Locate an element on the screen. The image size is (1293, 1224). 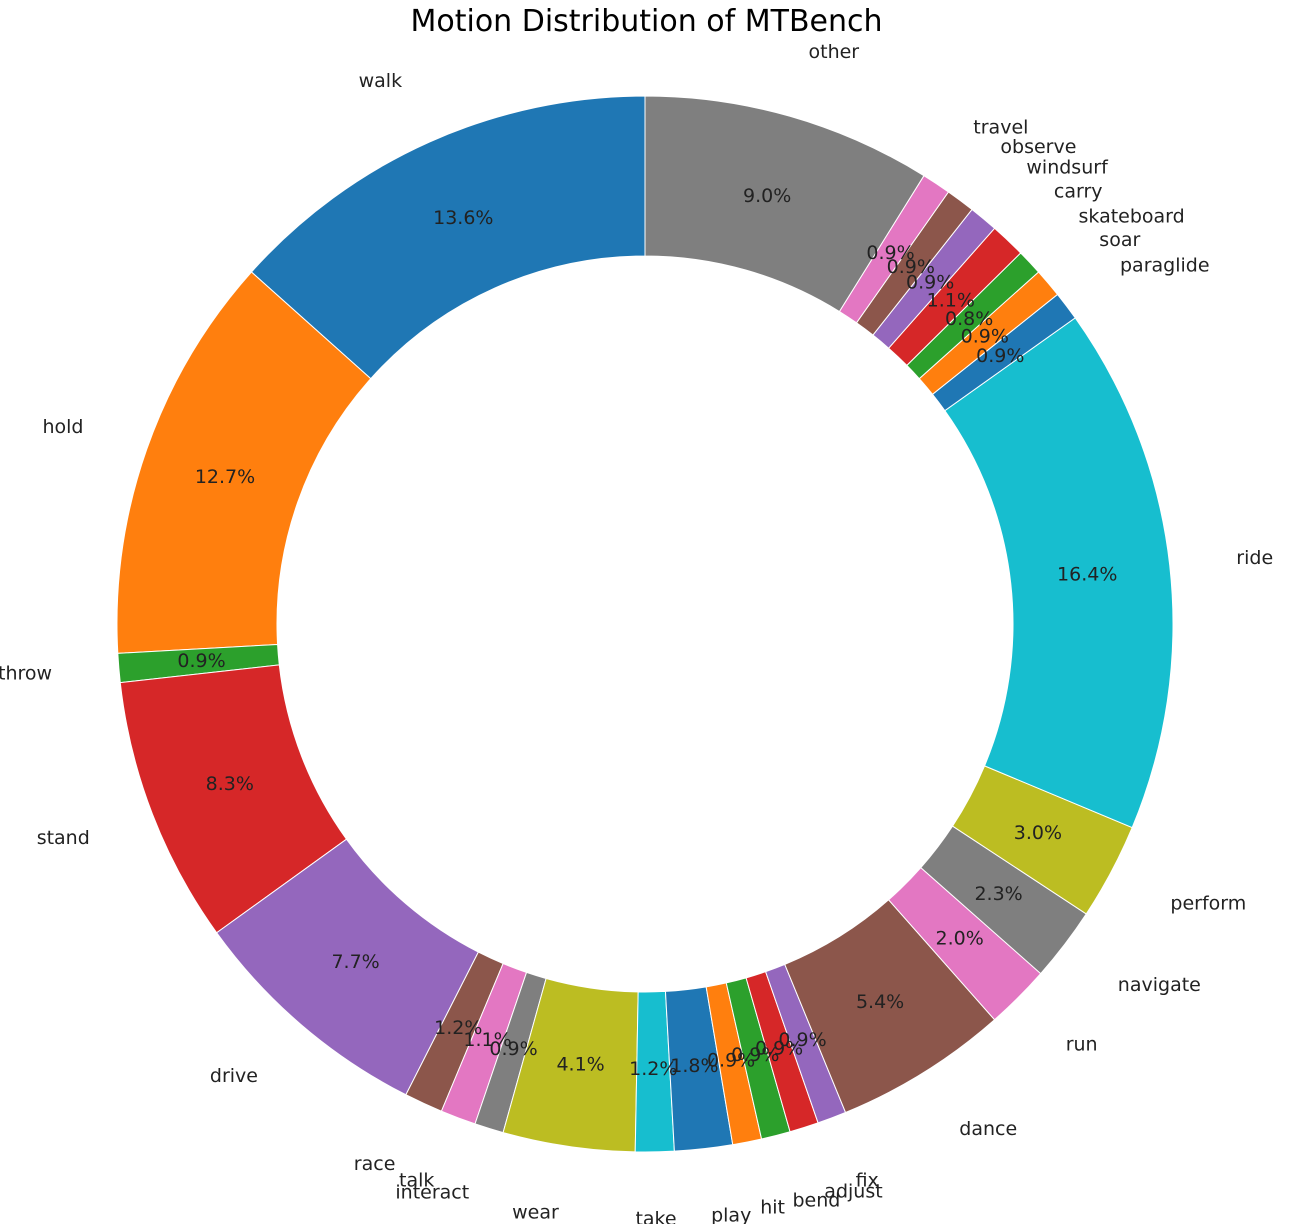
pct-label-run: 2.0% is located at coordinates (960, 939).